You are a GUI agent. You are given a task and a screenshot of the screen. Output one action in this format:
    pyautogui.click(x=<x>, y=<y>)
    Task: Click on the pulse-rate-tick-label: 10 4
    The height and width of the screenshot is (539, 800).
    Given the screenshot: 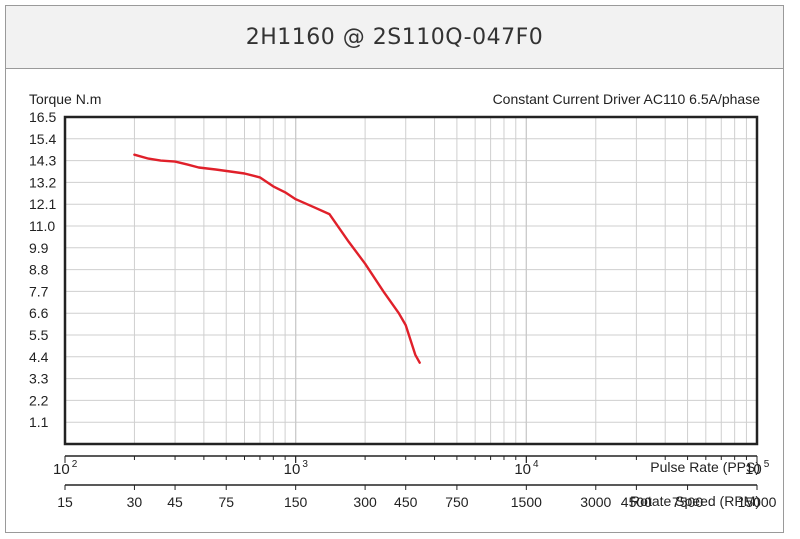 What is the action you would take?
    pyautogui.click(x=526, y=468)
    